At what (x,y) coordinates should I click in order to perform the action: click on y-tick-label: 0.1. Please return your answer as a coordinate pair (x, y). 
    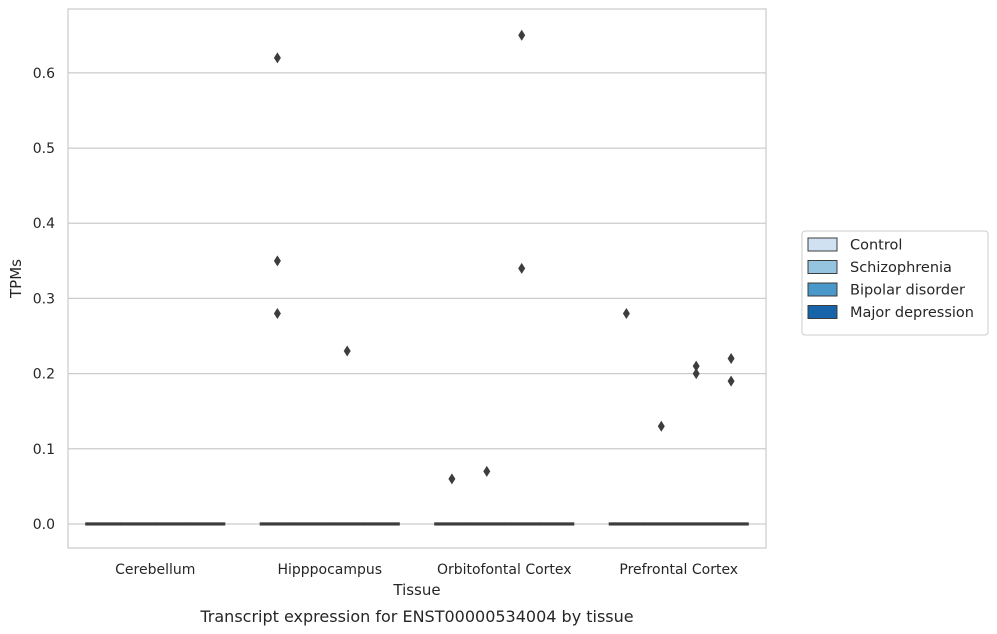
    Looking at the image, I should click on (44, 450).